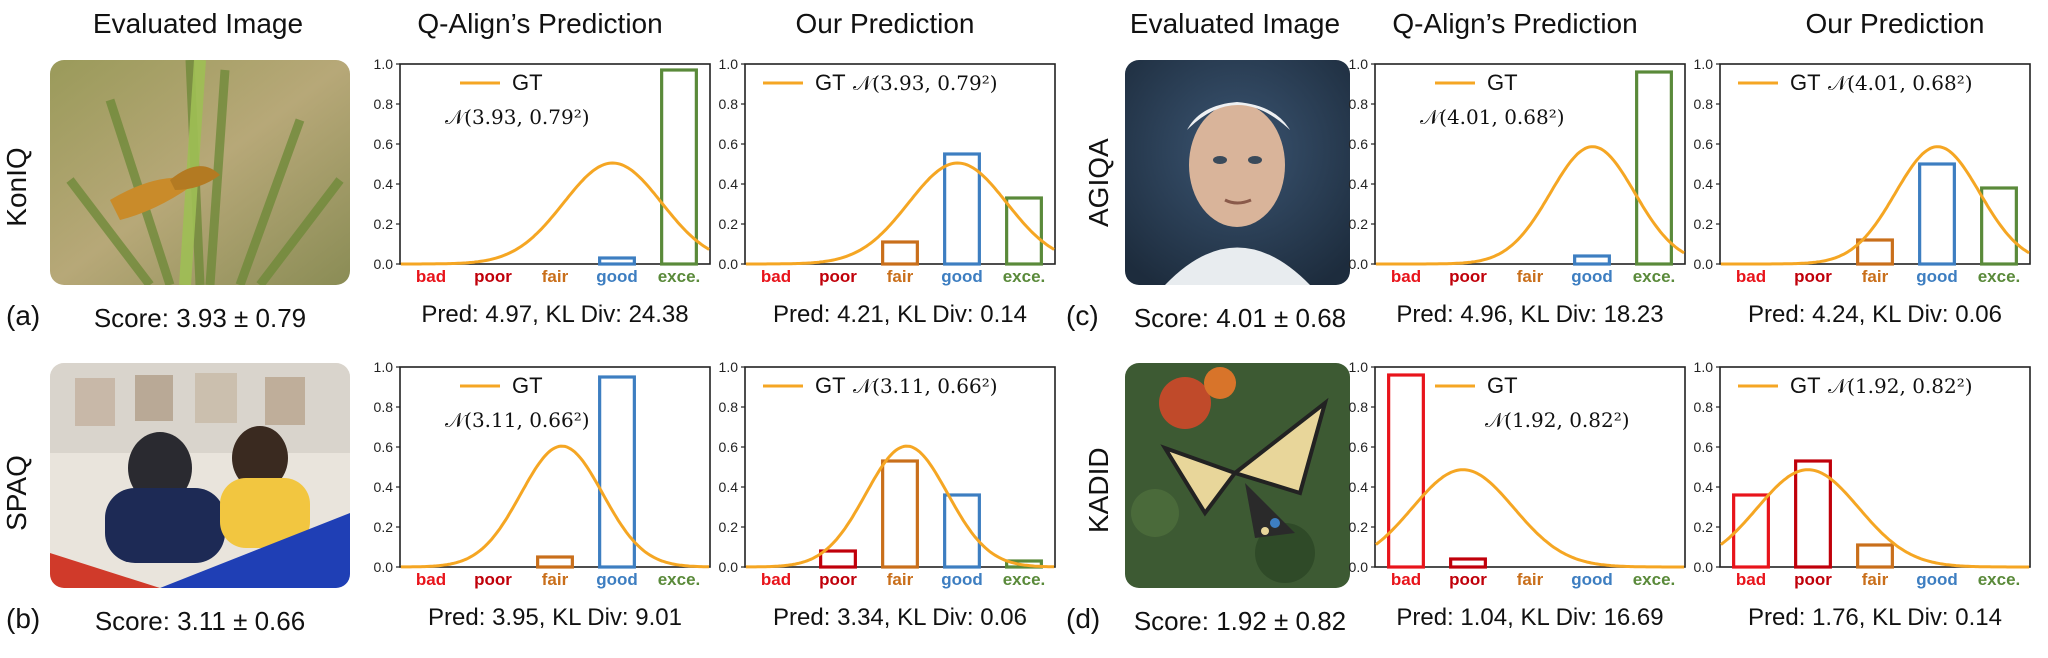 This screenshot has width=2048, height=658. Describe the element at coordinates (1751, 531) in the screenshot. I see `bar-bad` at that location.